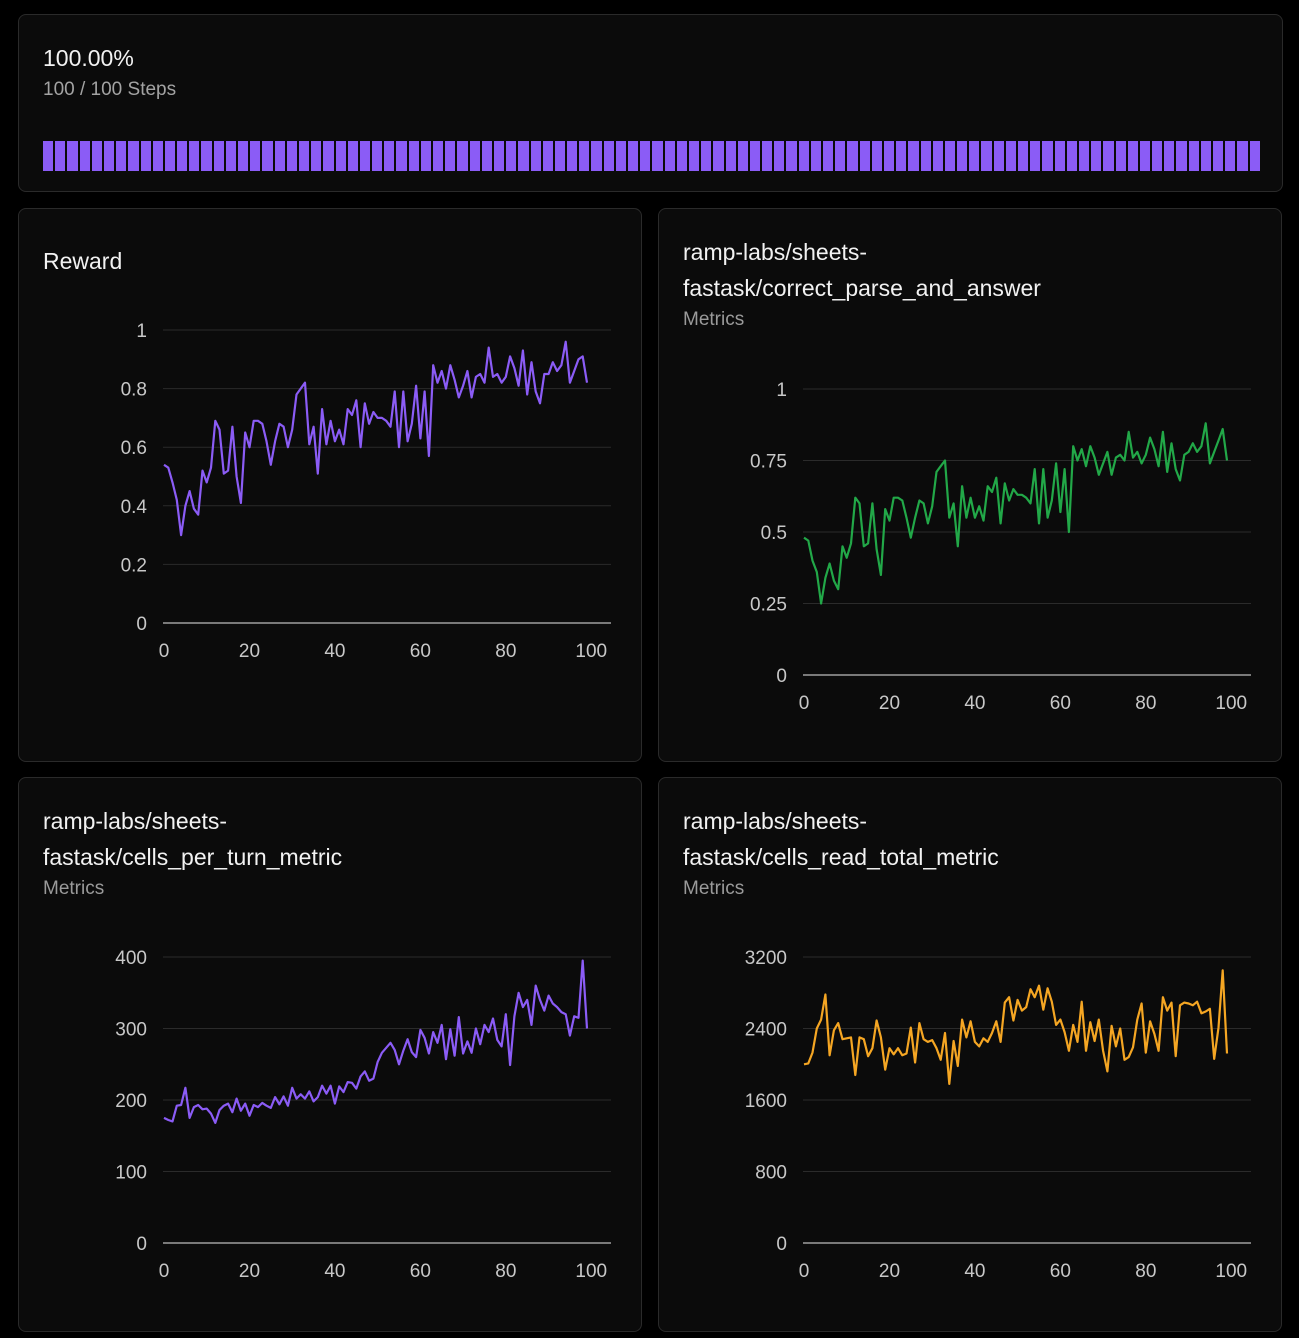 This screenshot has height=1338, width=1299. Describe the element at coordinates (862, 288) in the screenshot. I see `chart-title-line: fastask/correct_parse_and_answer` at that location.